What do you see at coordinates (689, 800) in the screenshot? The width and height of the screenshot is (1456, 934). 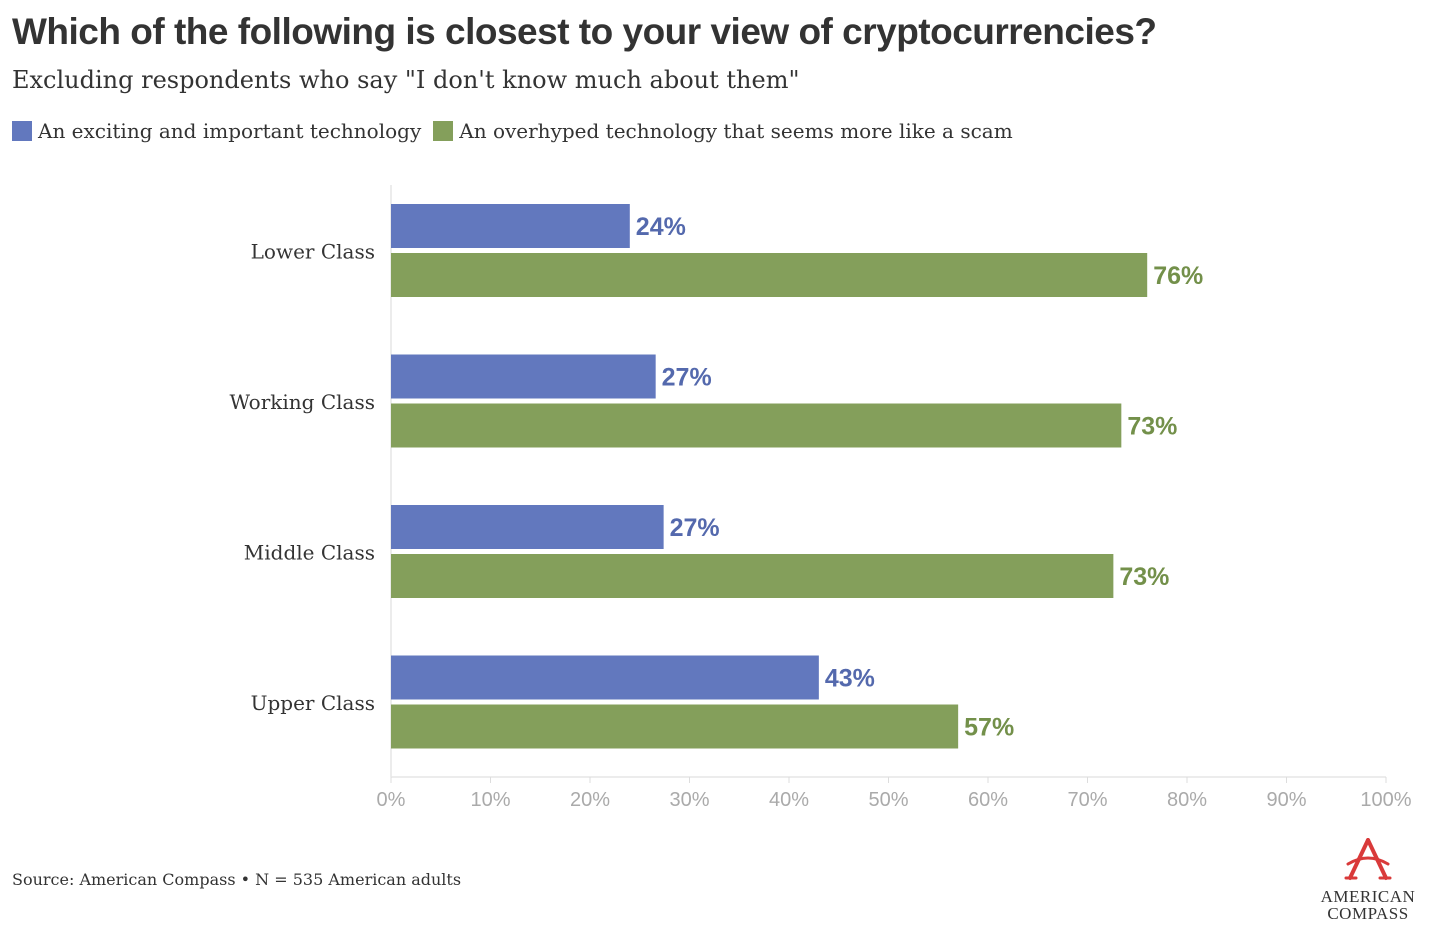 I see `x-tick-label: 30%` at bounding box center [689, 800].